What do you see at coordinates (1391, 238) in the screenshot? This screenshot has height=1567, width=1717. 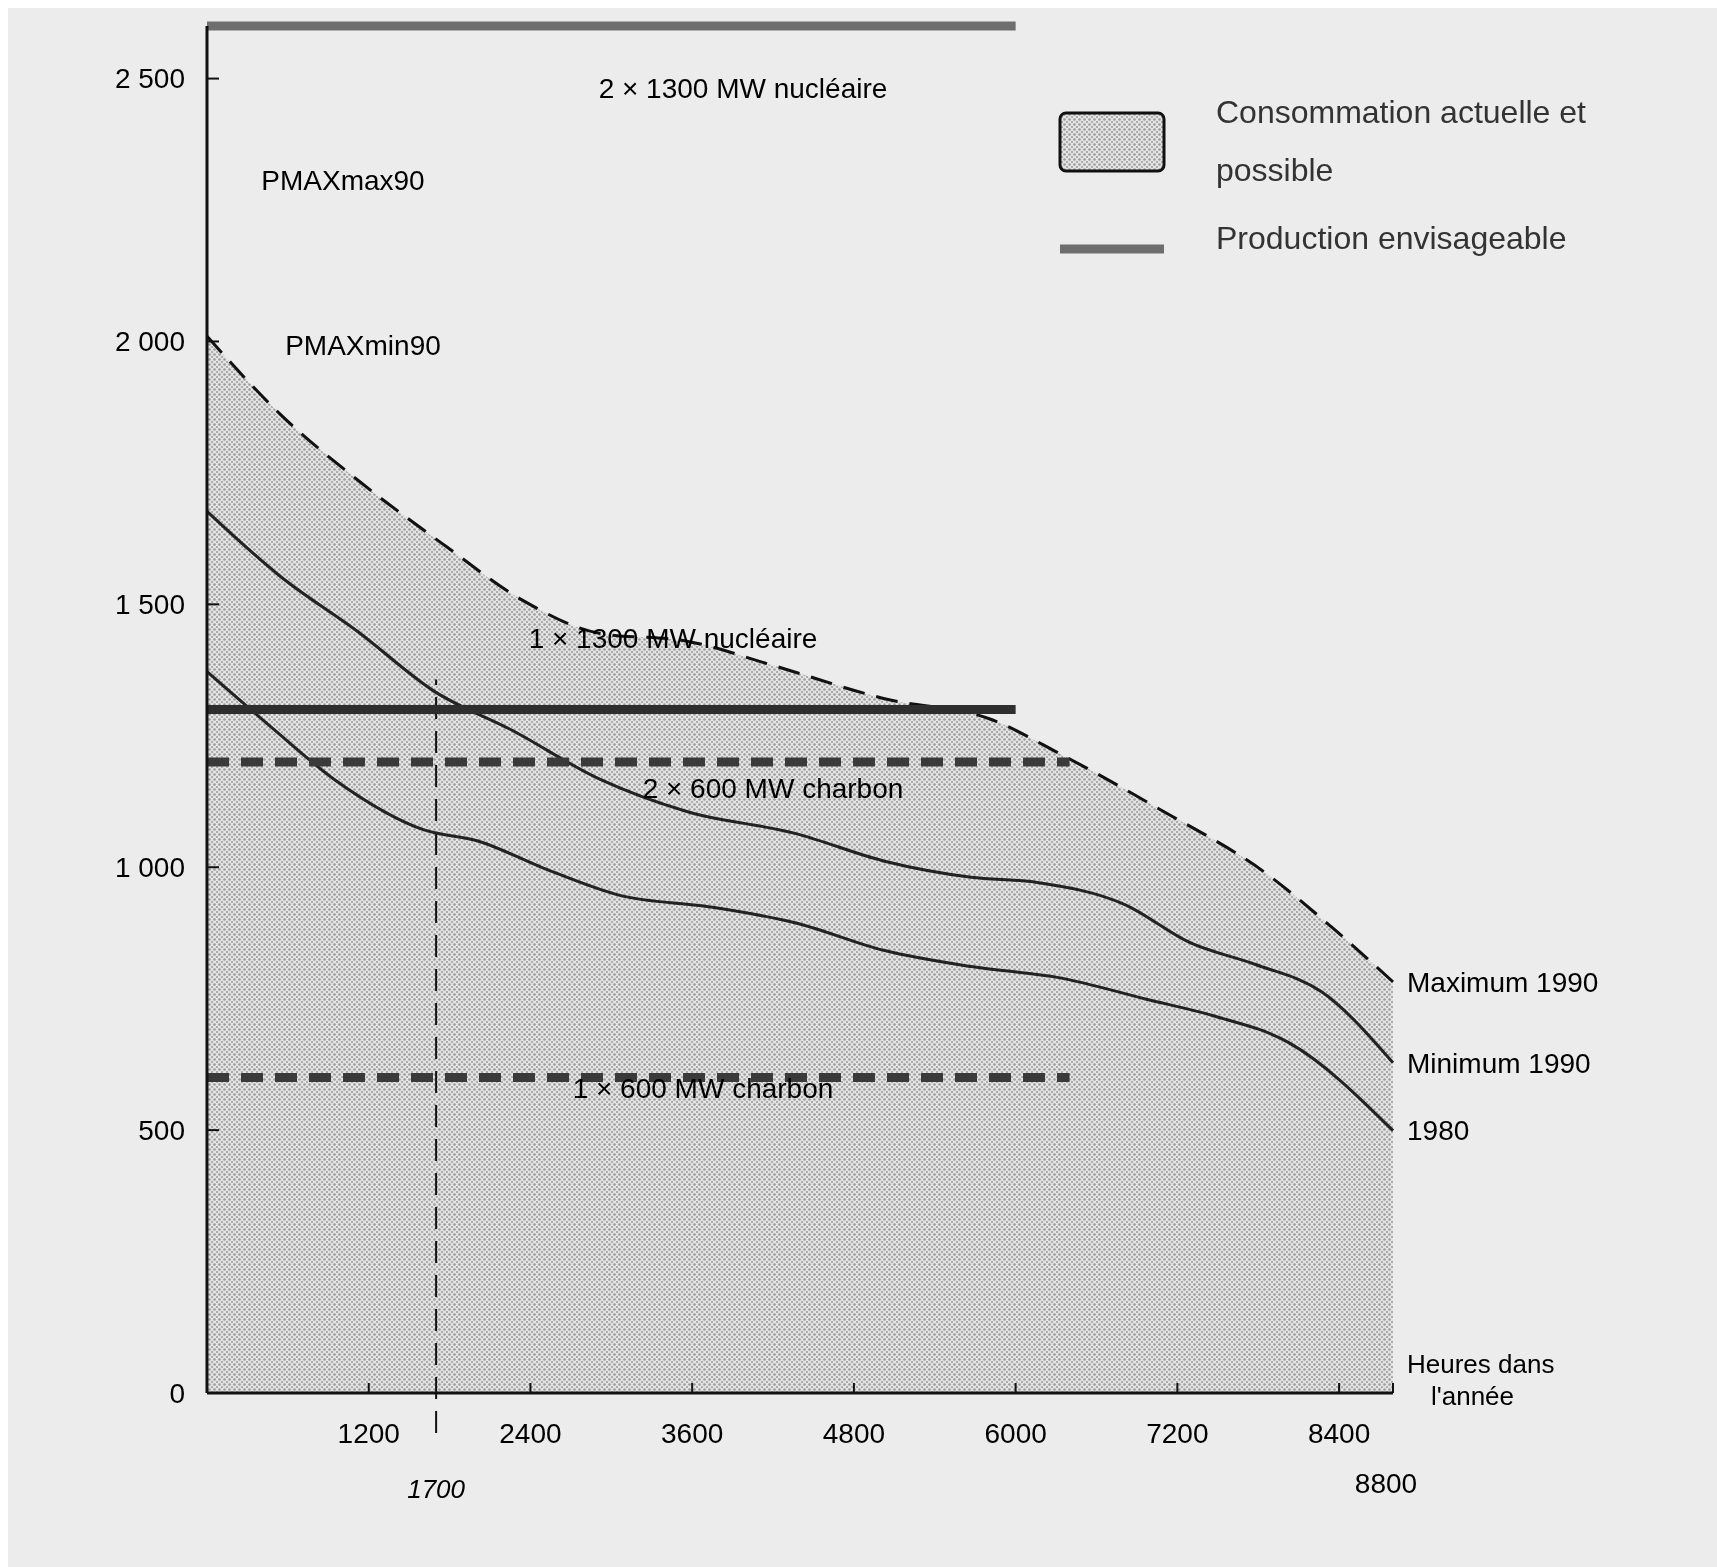 I see `legend-label: Production envisageable` at bounding box center [1391, 238].